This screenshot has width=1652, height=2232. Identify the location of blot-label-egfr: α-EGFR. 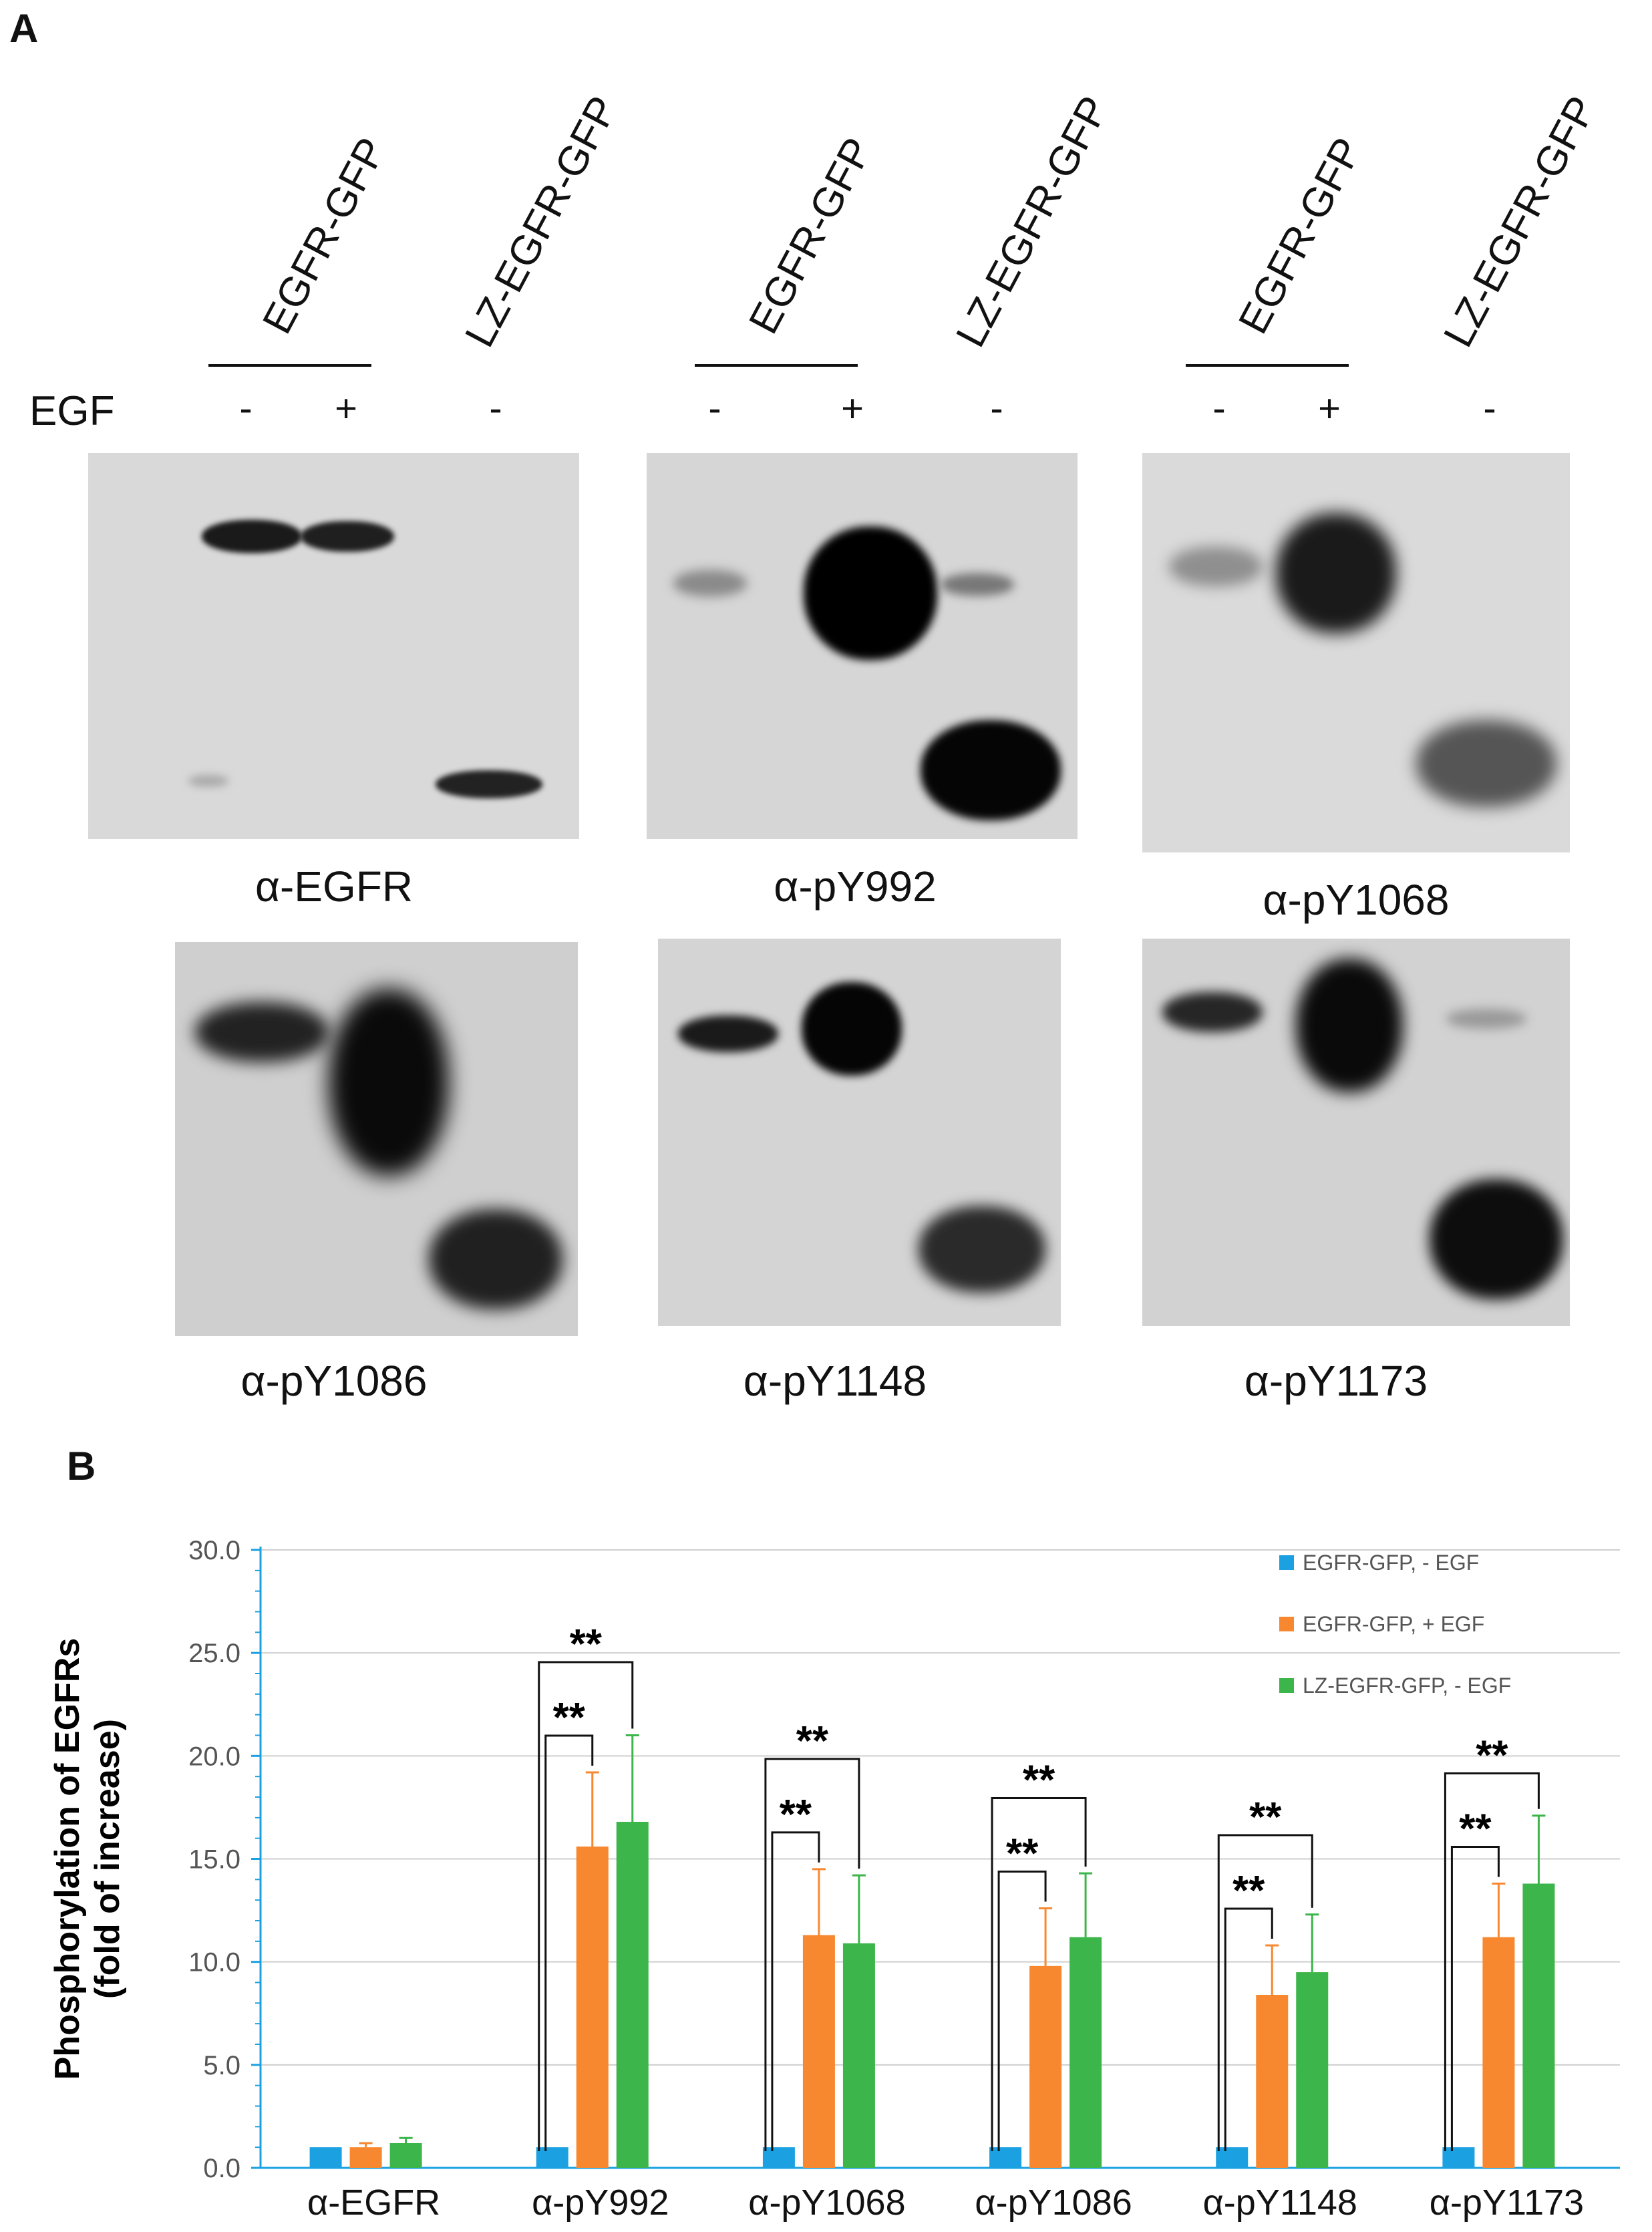
(334, 886).